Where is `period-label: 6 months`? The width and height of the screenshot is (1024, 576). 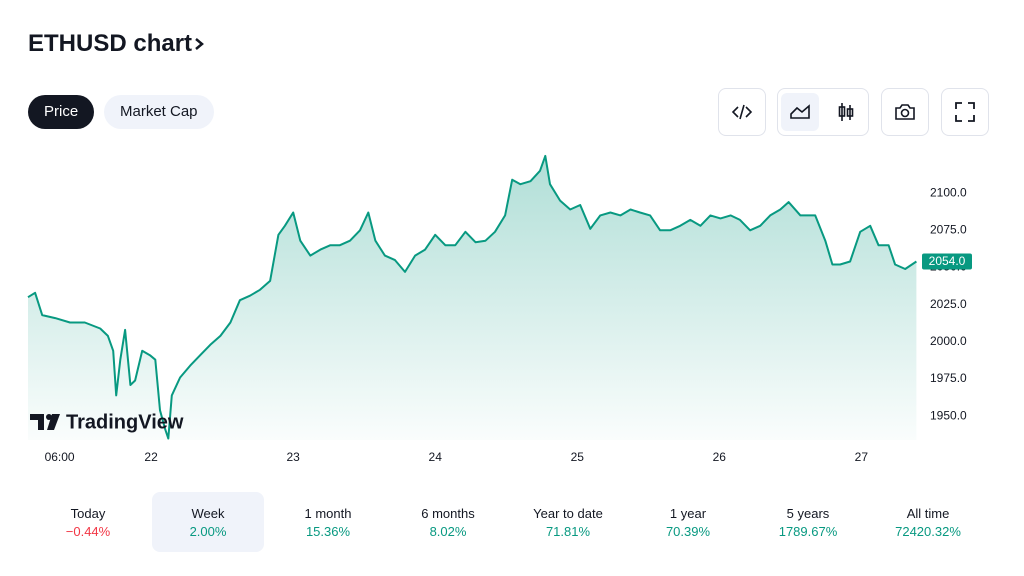
period-label: 6 months is located at coordinates (448, 513).